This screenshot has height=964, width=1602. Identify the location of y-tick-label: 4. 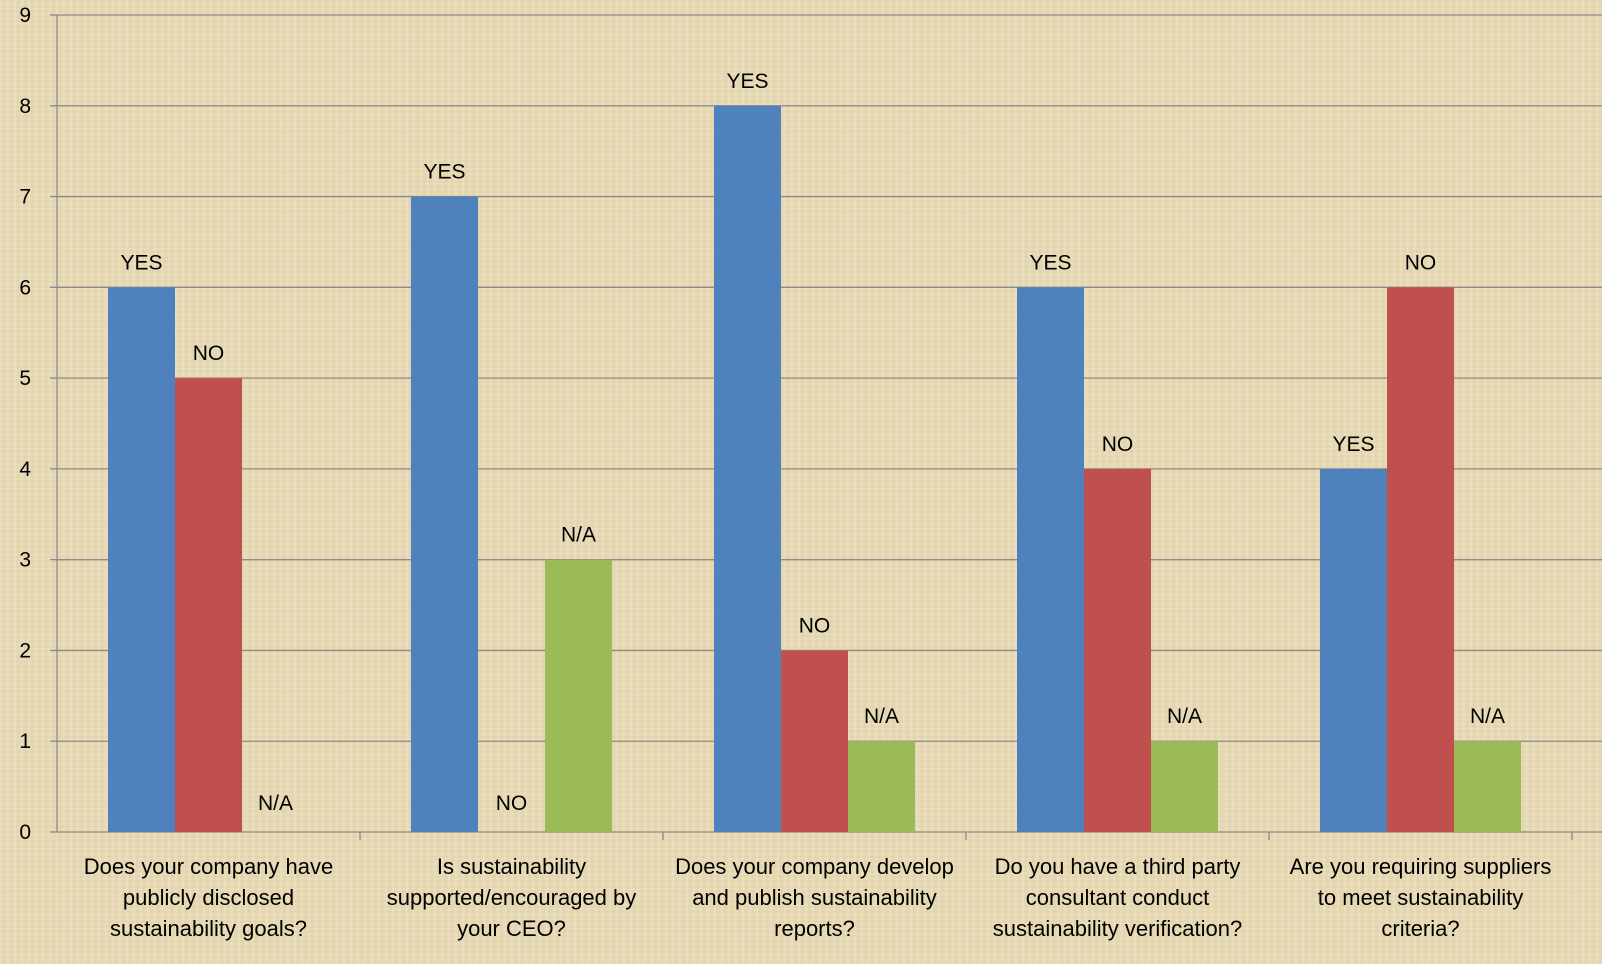
(25, 469).